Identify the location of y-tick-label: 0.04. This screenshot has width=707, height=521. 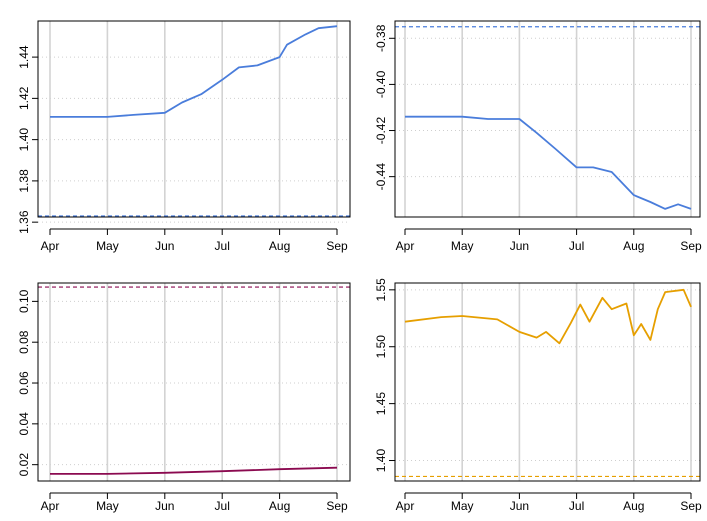
(24, 424).